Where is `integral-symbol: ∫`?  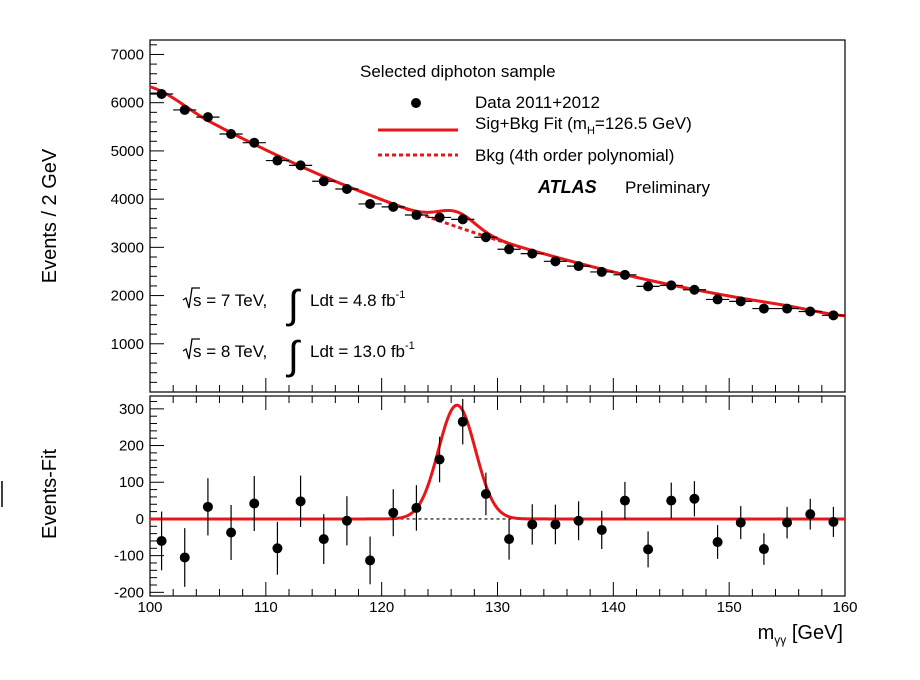 integral-symbol: ∫ is located at coordinates (294, 305).